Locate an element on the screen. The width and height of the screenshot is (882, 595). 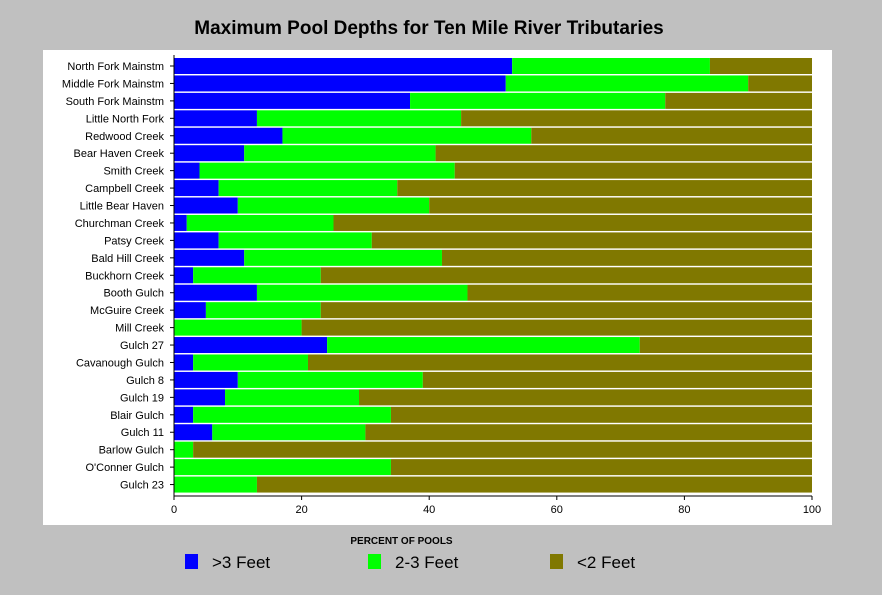
y-tick-label-south-fork-mainstm: South Fork Mainstm is located at coordinates (115, 102).